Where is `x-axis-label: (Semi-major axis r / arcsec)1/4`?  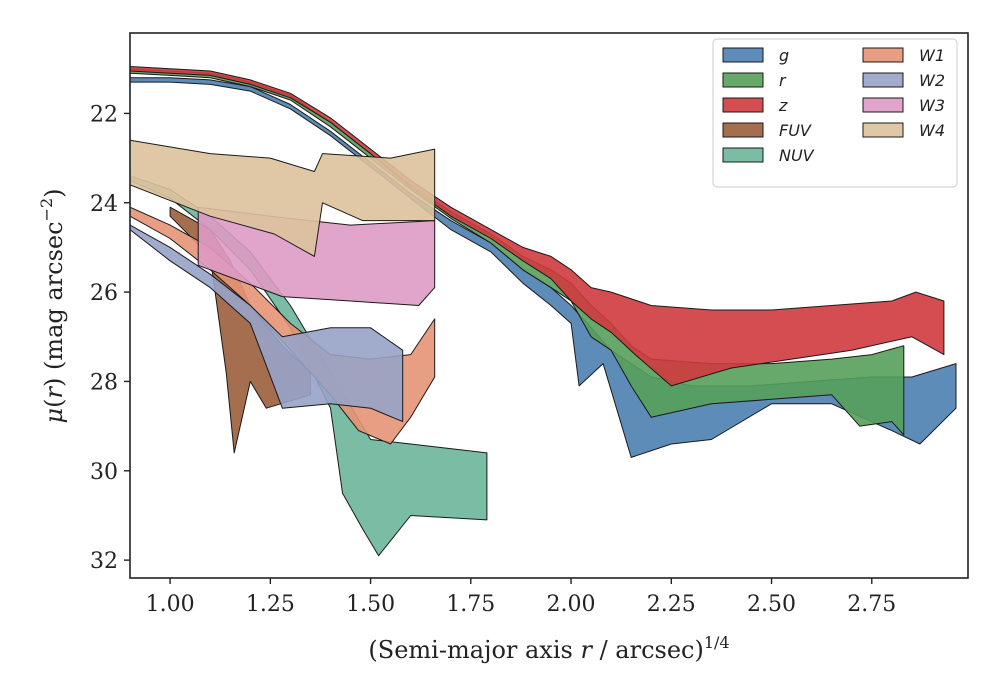
x-axis-label: (Semi-major axis r / arcsec)1/4 is located at coordinates (548, 648).